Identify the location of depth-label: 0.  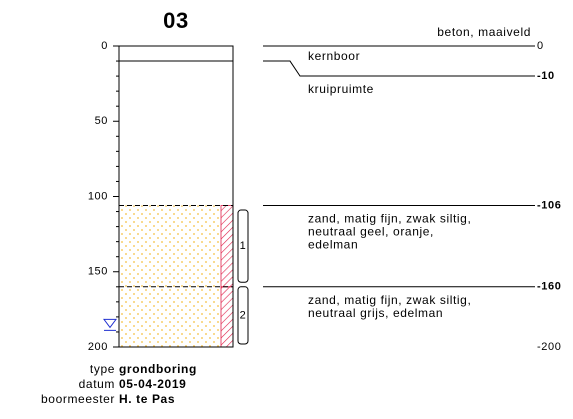
(540, 46).